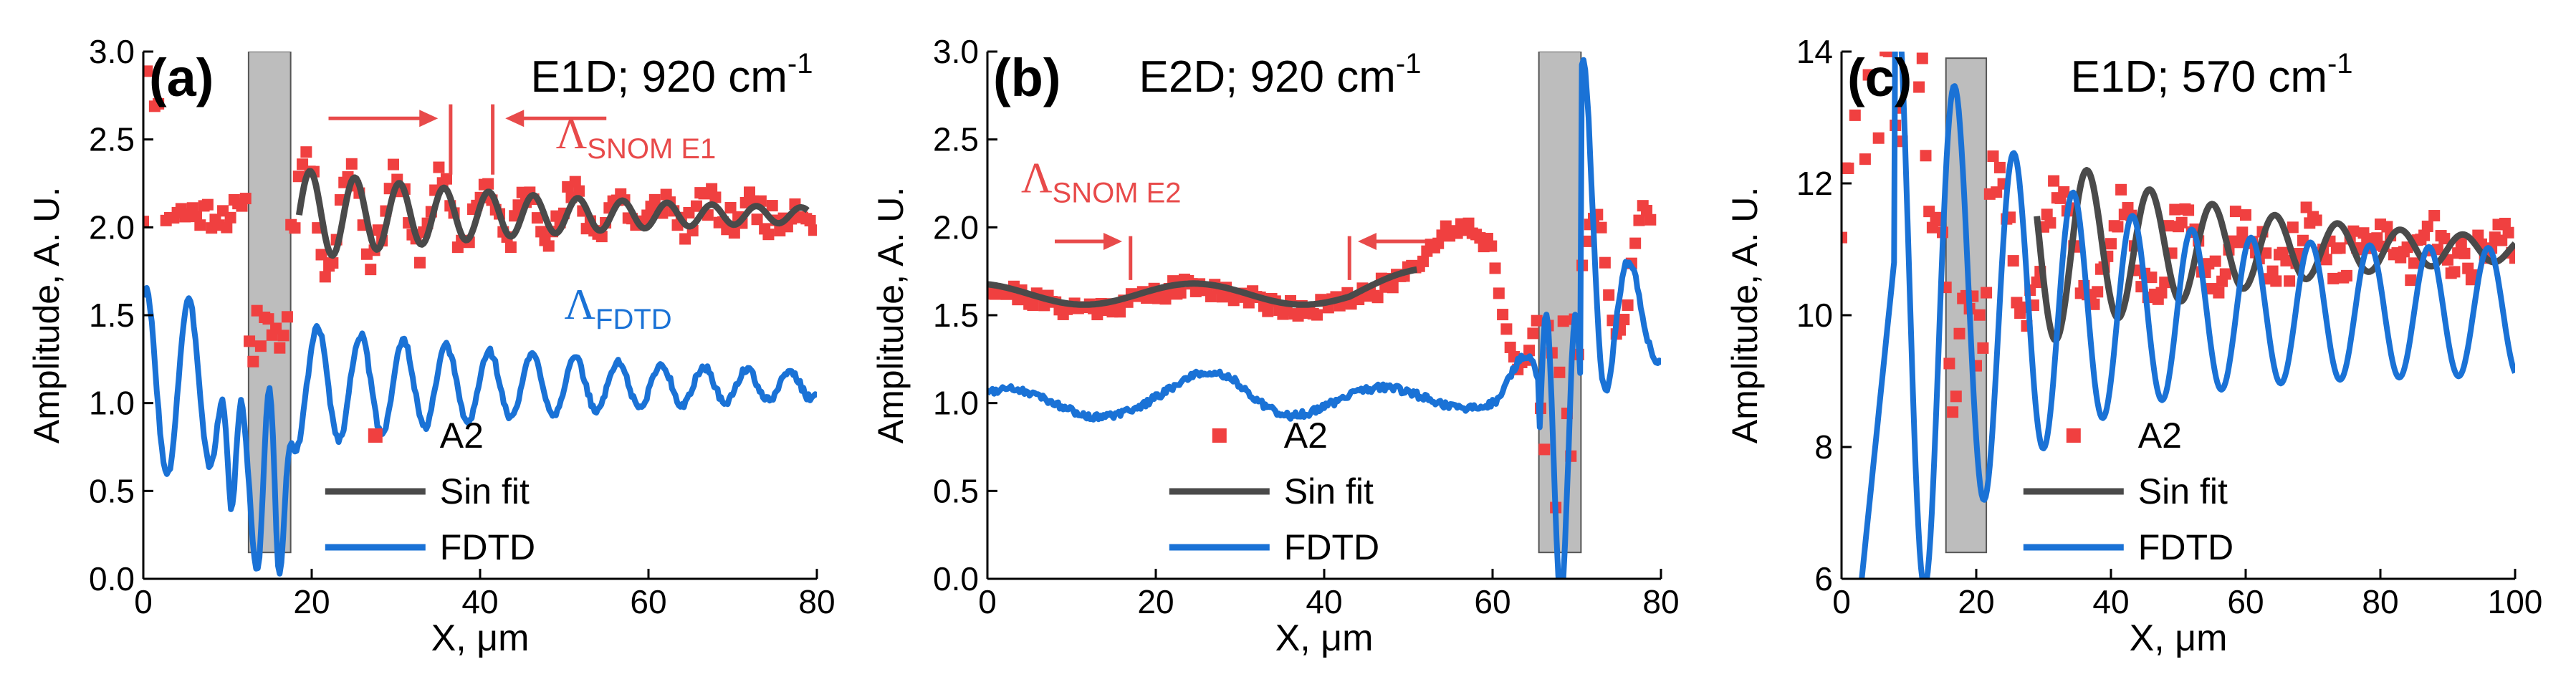 This screenshot has width=2576, height=692. What do you see at coordinates (2515, 601) in the screenshot?
I see `x-tick-label: 100` at bounding box center [2515, 601].